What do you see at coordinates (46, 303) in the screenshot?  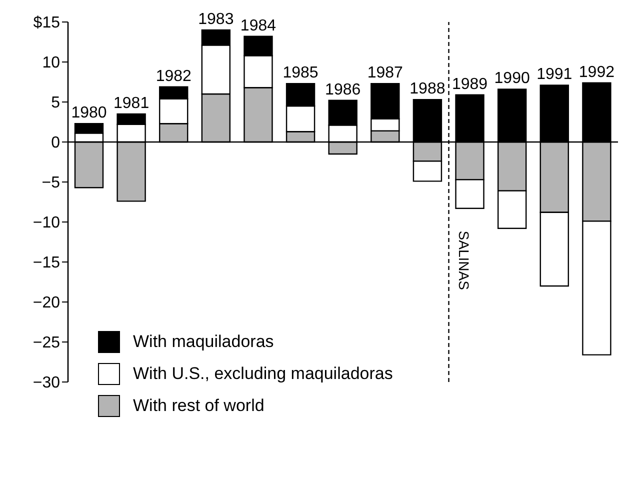 I see `y-tick-label: −20` at bounding box center [46, 303].